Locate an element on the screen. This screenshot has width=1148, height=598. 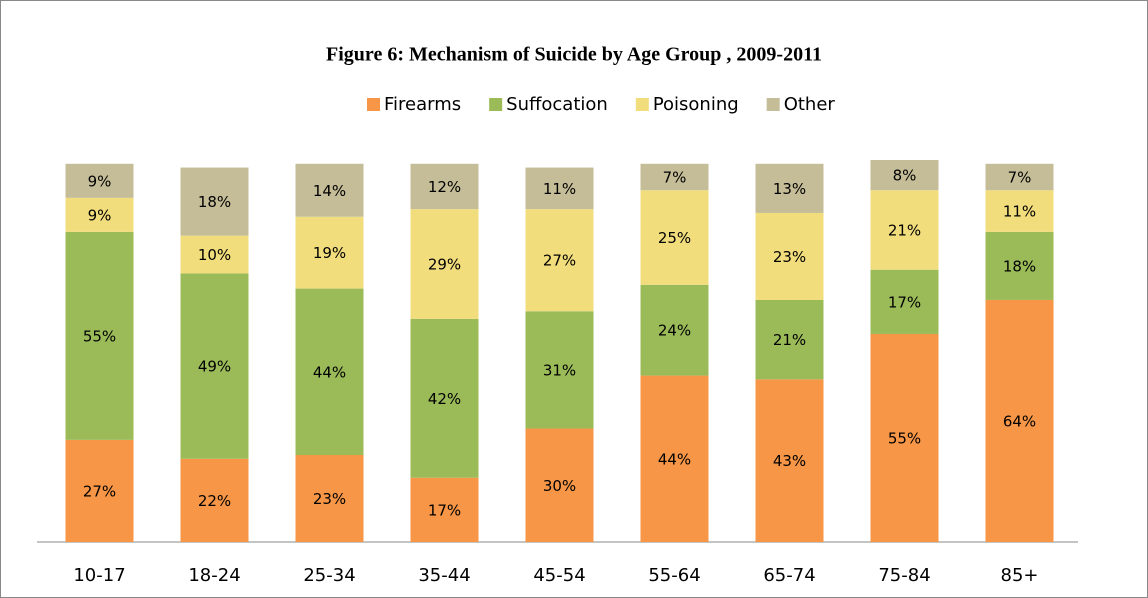
x-tick-label: 65-74 is located at coordinates (789, 575).